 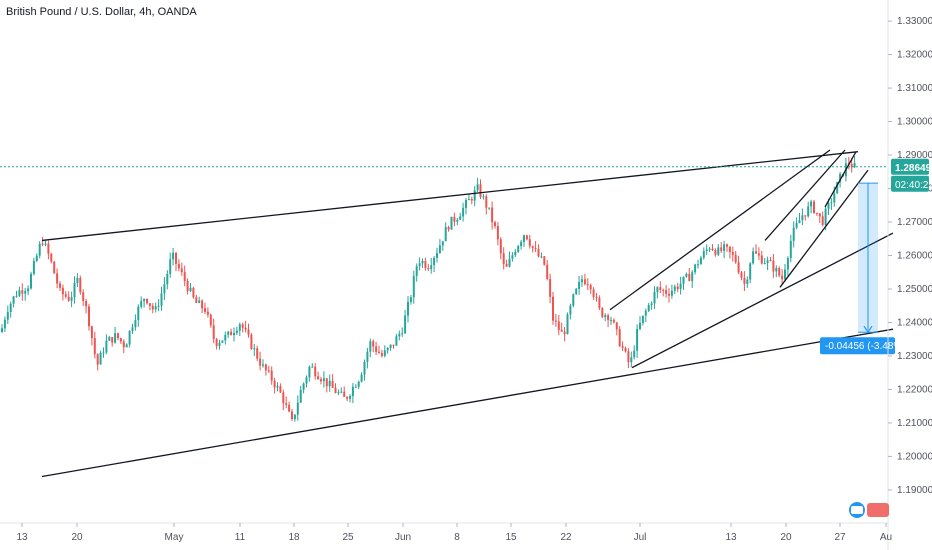 What do you see at coordinates (914, 122) in the screenshot?
I see `y-tick-label: 1.30000` at bounding box center [914, 122].